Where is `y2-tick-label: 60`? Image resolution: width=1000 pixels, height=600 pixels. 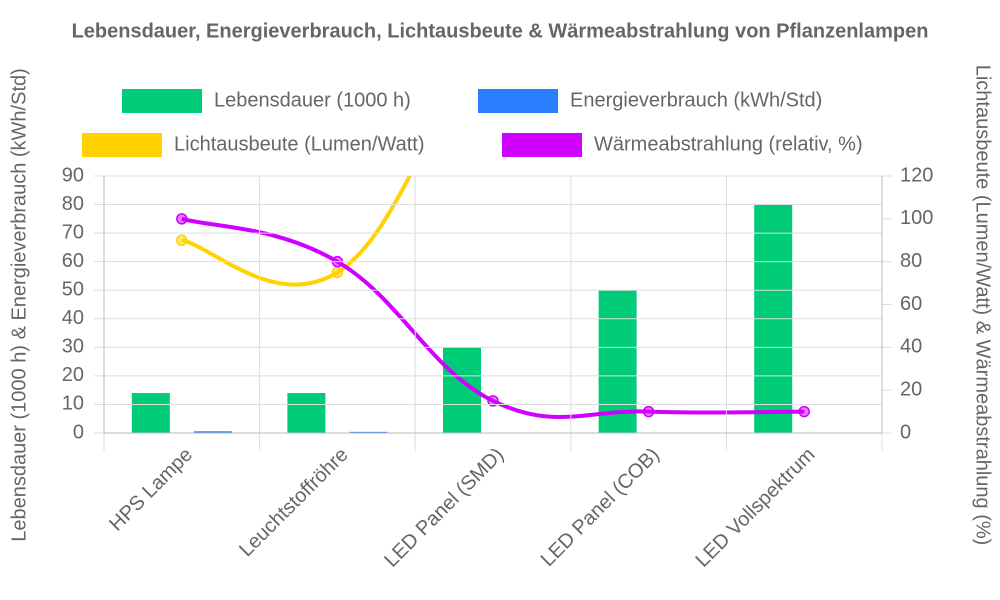
y2-tick-label: 60 is located at coordinates (911, 304).